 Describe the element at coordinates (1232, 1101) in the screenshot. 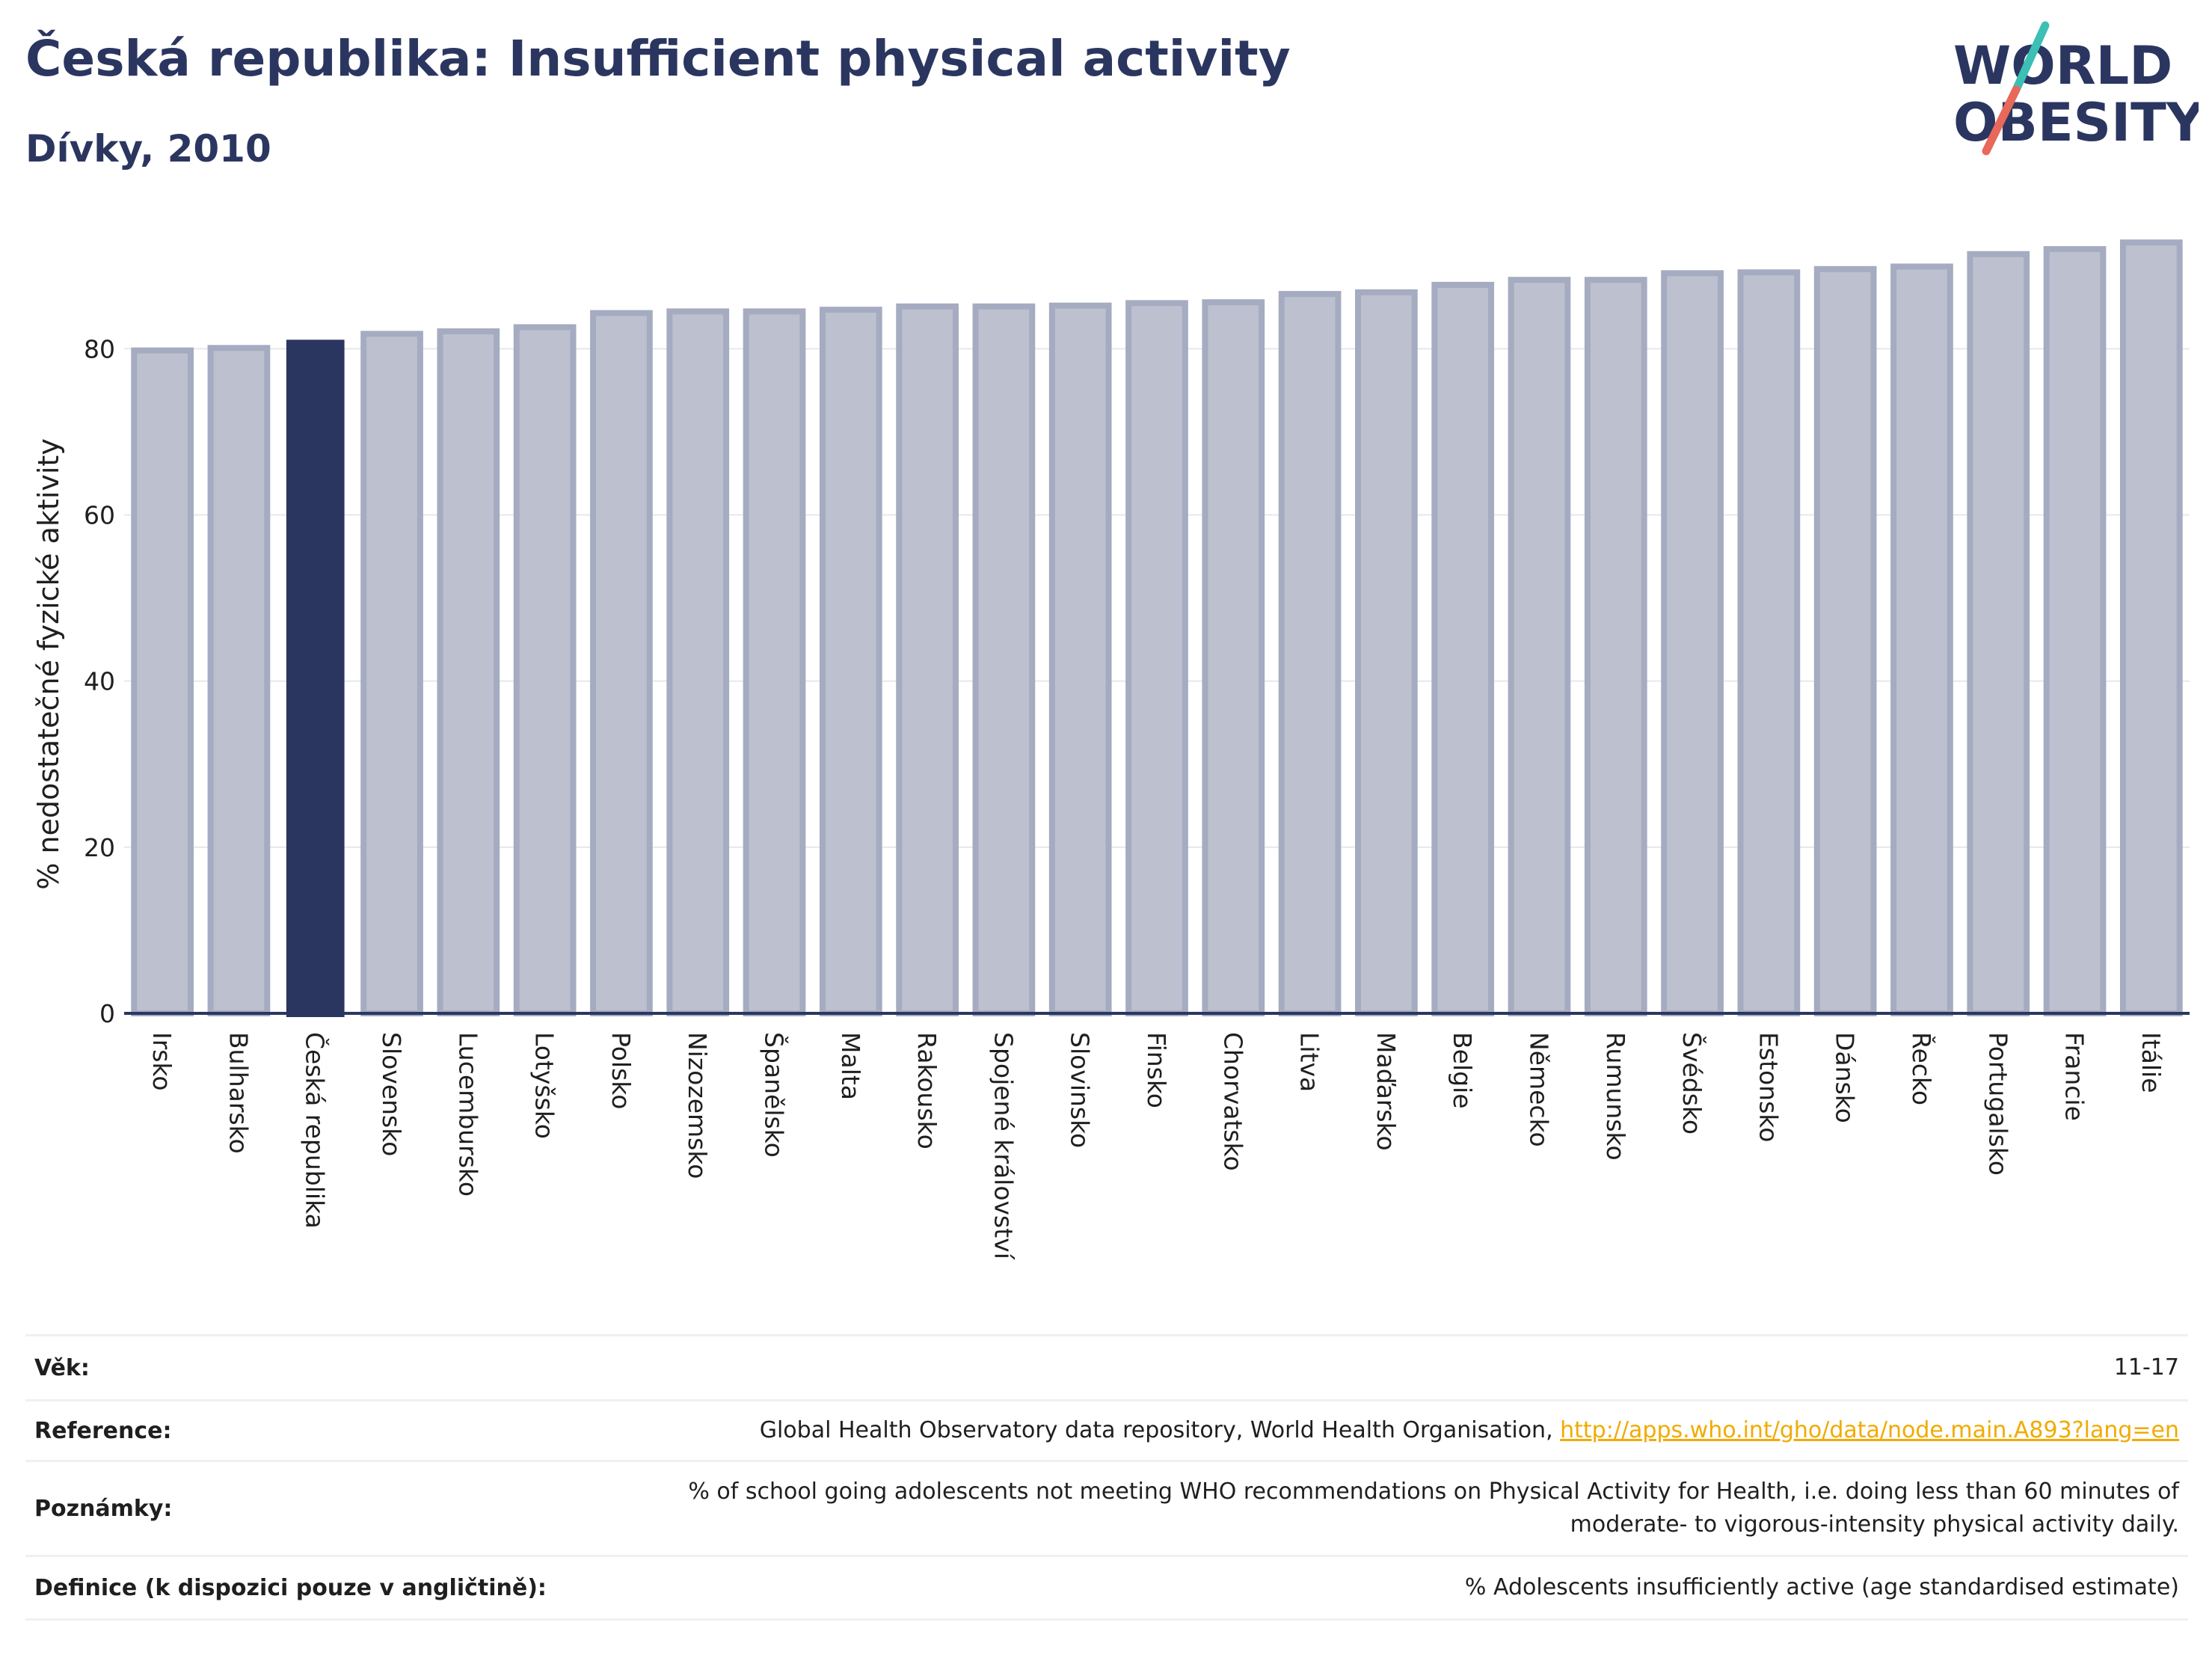

I see `x-tick-label: Chorvatsko` at that location.